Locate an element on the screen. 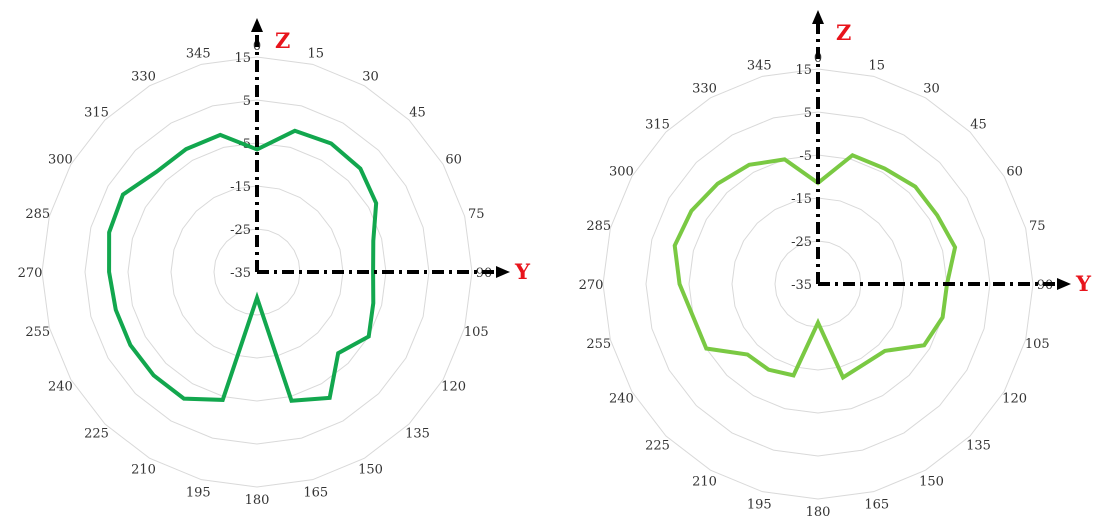 The height and width of the screenshot is (524, 1093). angle-tick-label: 315 is located at coordinates (96, 112).